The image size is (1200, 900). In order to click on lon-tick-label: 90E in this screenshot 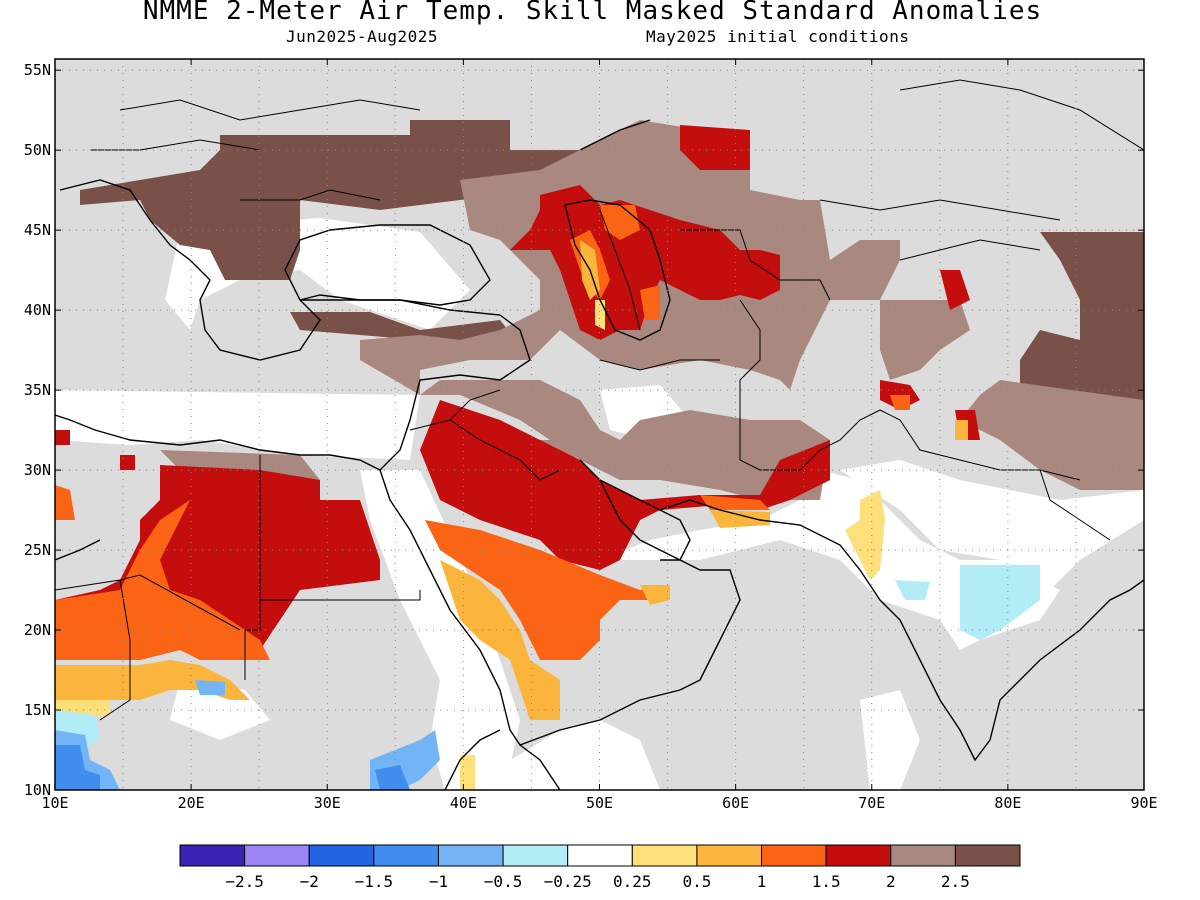, I will do `click(1143, 803)`.